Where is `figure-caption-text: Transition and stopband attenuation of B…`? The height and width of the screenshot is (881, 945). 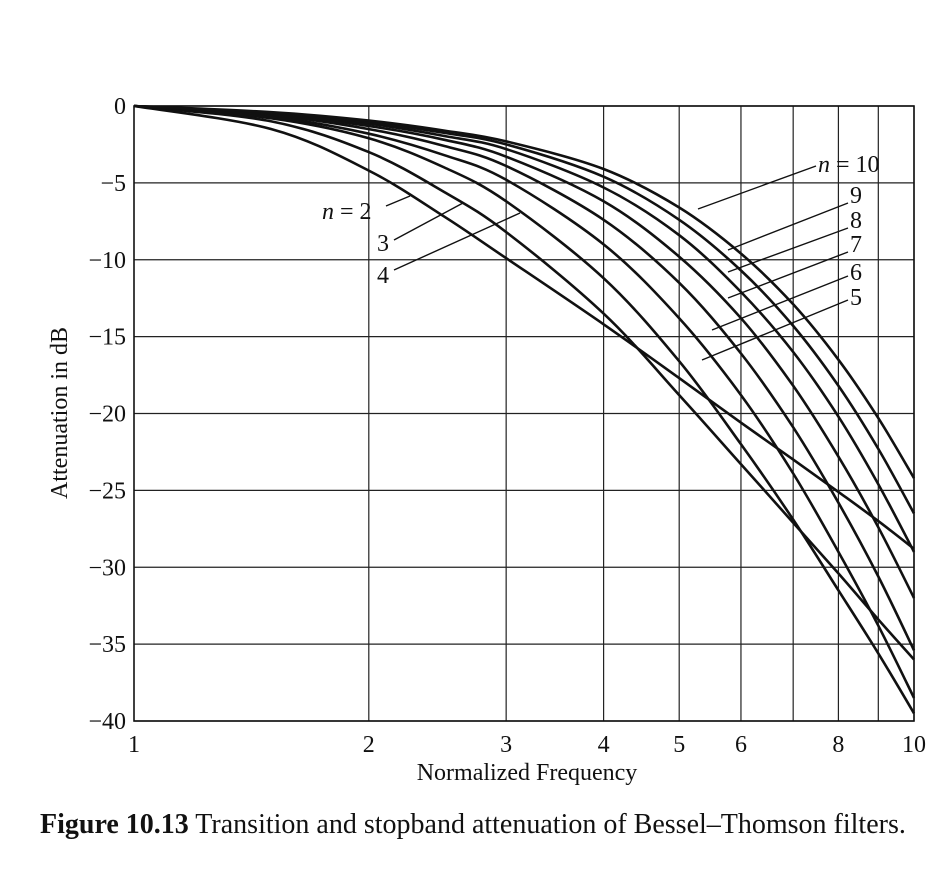 figure-caption-text: Transition and stopband attenuation of B… is located at coordinates (547, 824).